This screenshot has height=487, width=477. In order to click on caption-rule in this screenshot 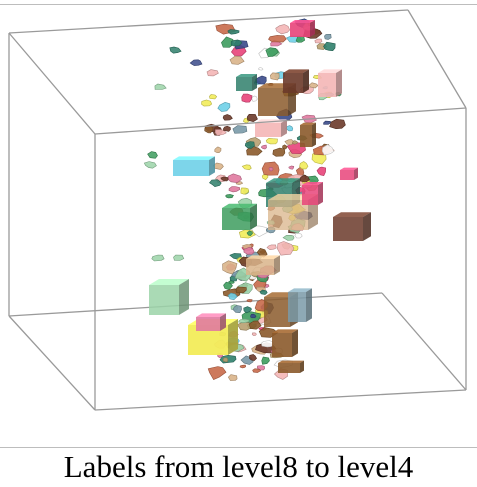, I will do `click(238, 447)`.